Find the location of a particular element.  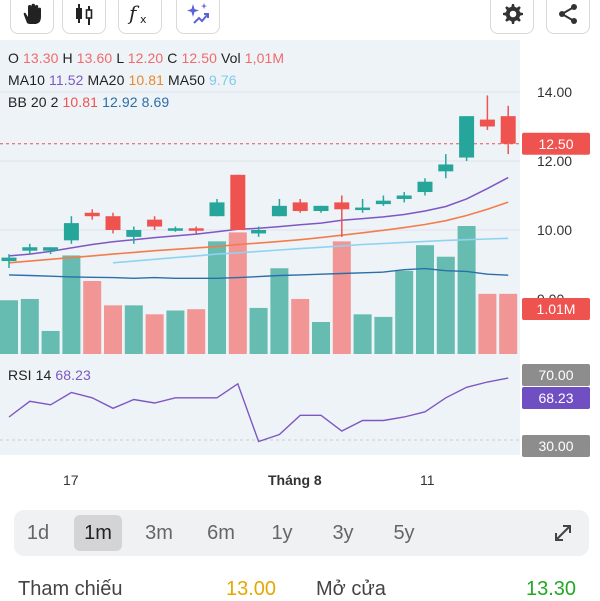

hand-icon is located at coordinates (32, 14).